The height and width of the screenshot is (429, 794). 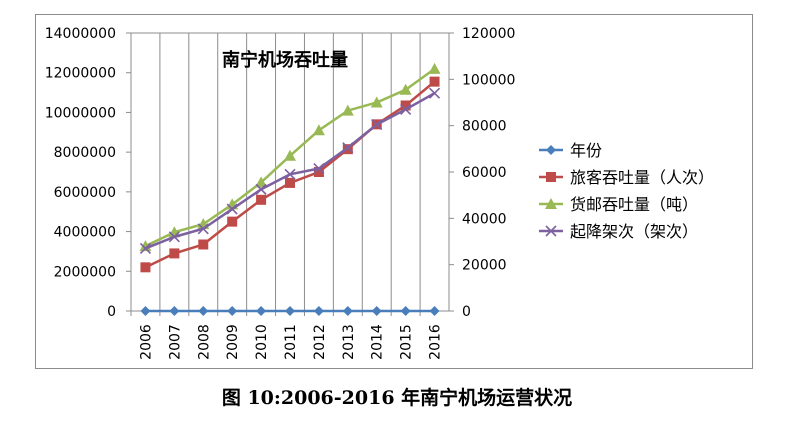 I want to click on left-y-tick-label: 2000000, so click(x=85, y=272).